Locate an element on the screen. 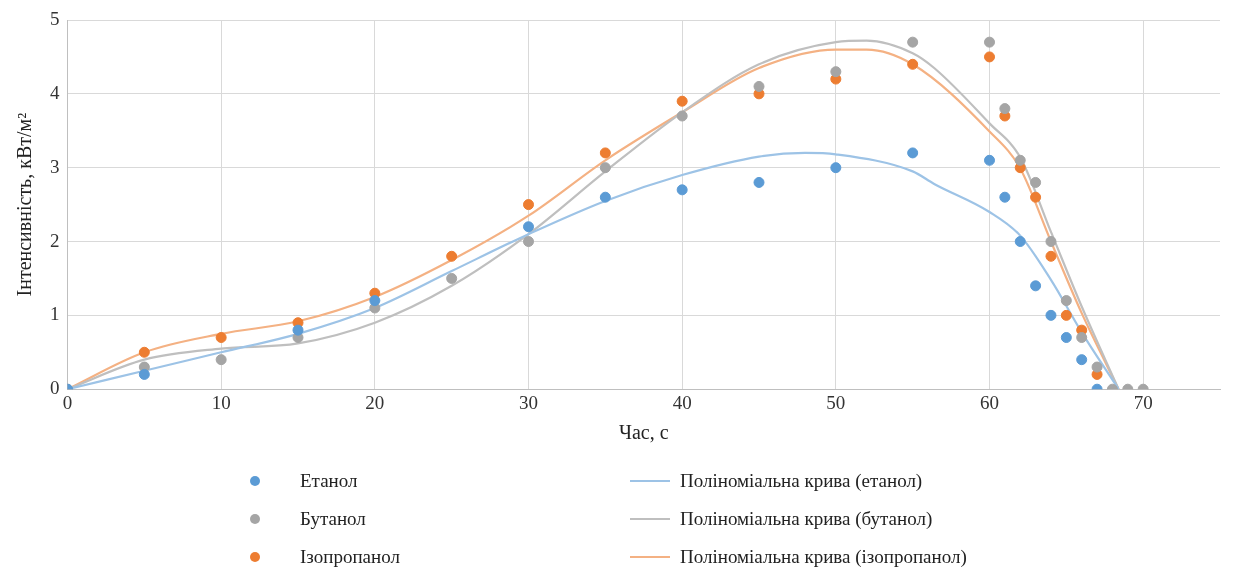 The height and width of the screenshot is (578, 1256). legend-label: Етанол is located at coordinates (329, 481).